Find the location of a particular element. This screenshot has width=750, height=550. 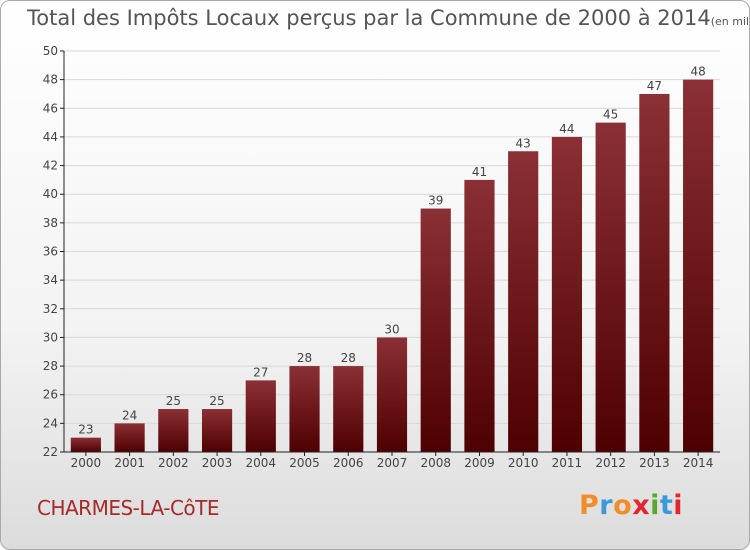

x-tick-label: 2005 is located at coordinates (304, 463).